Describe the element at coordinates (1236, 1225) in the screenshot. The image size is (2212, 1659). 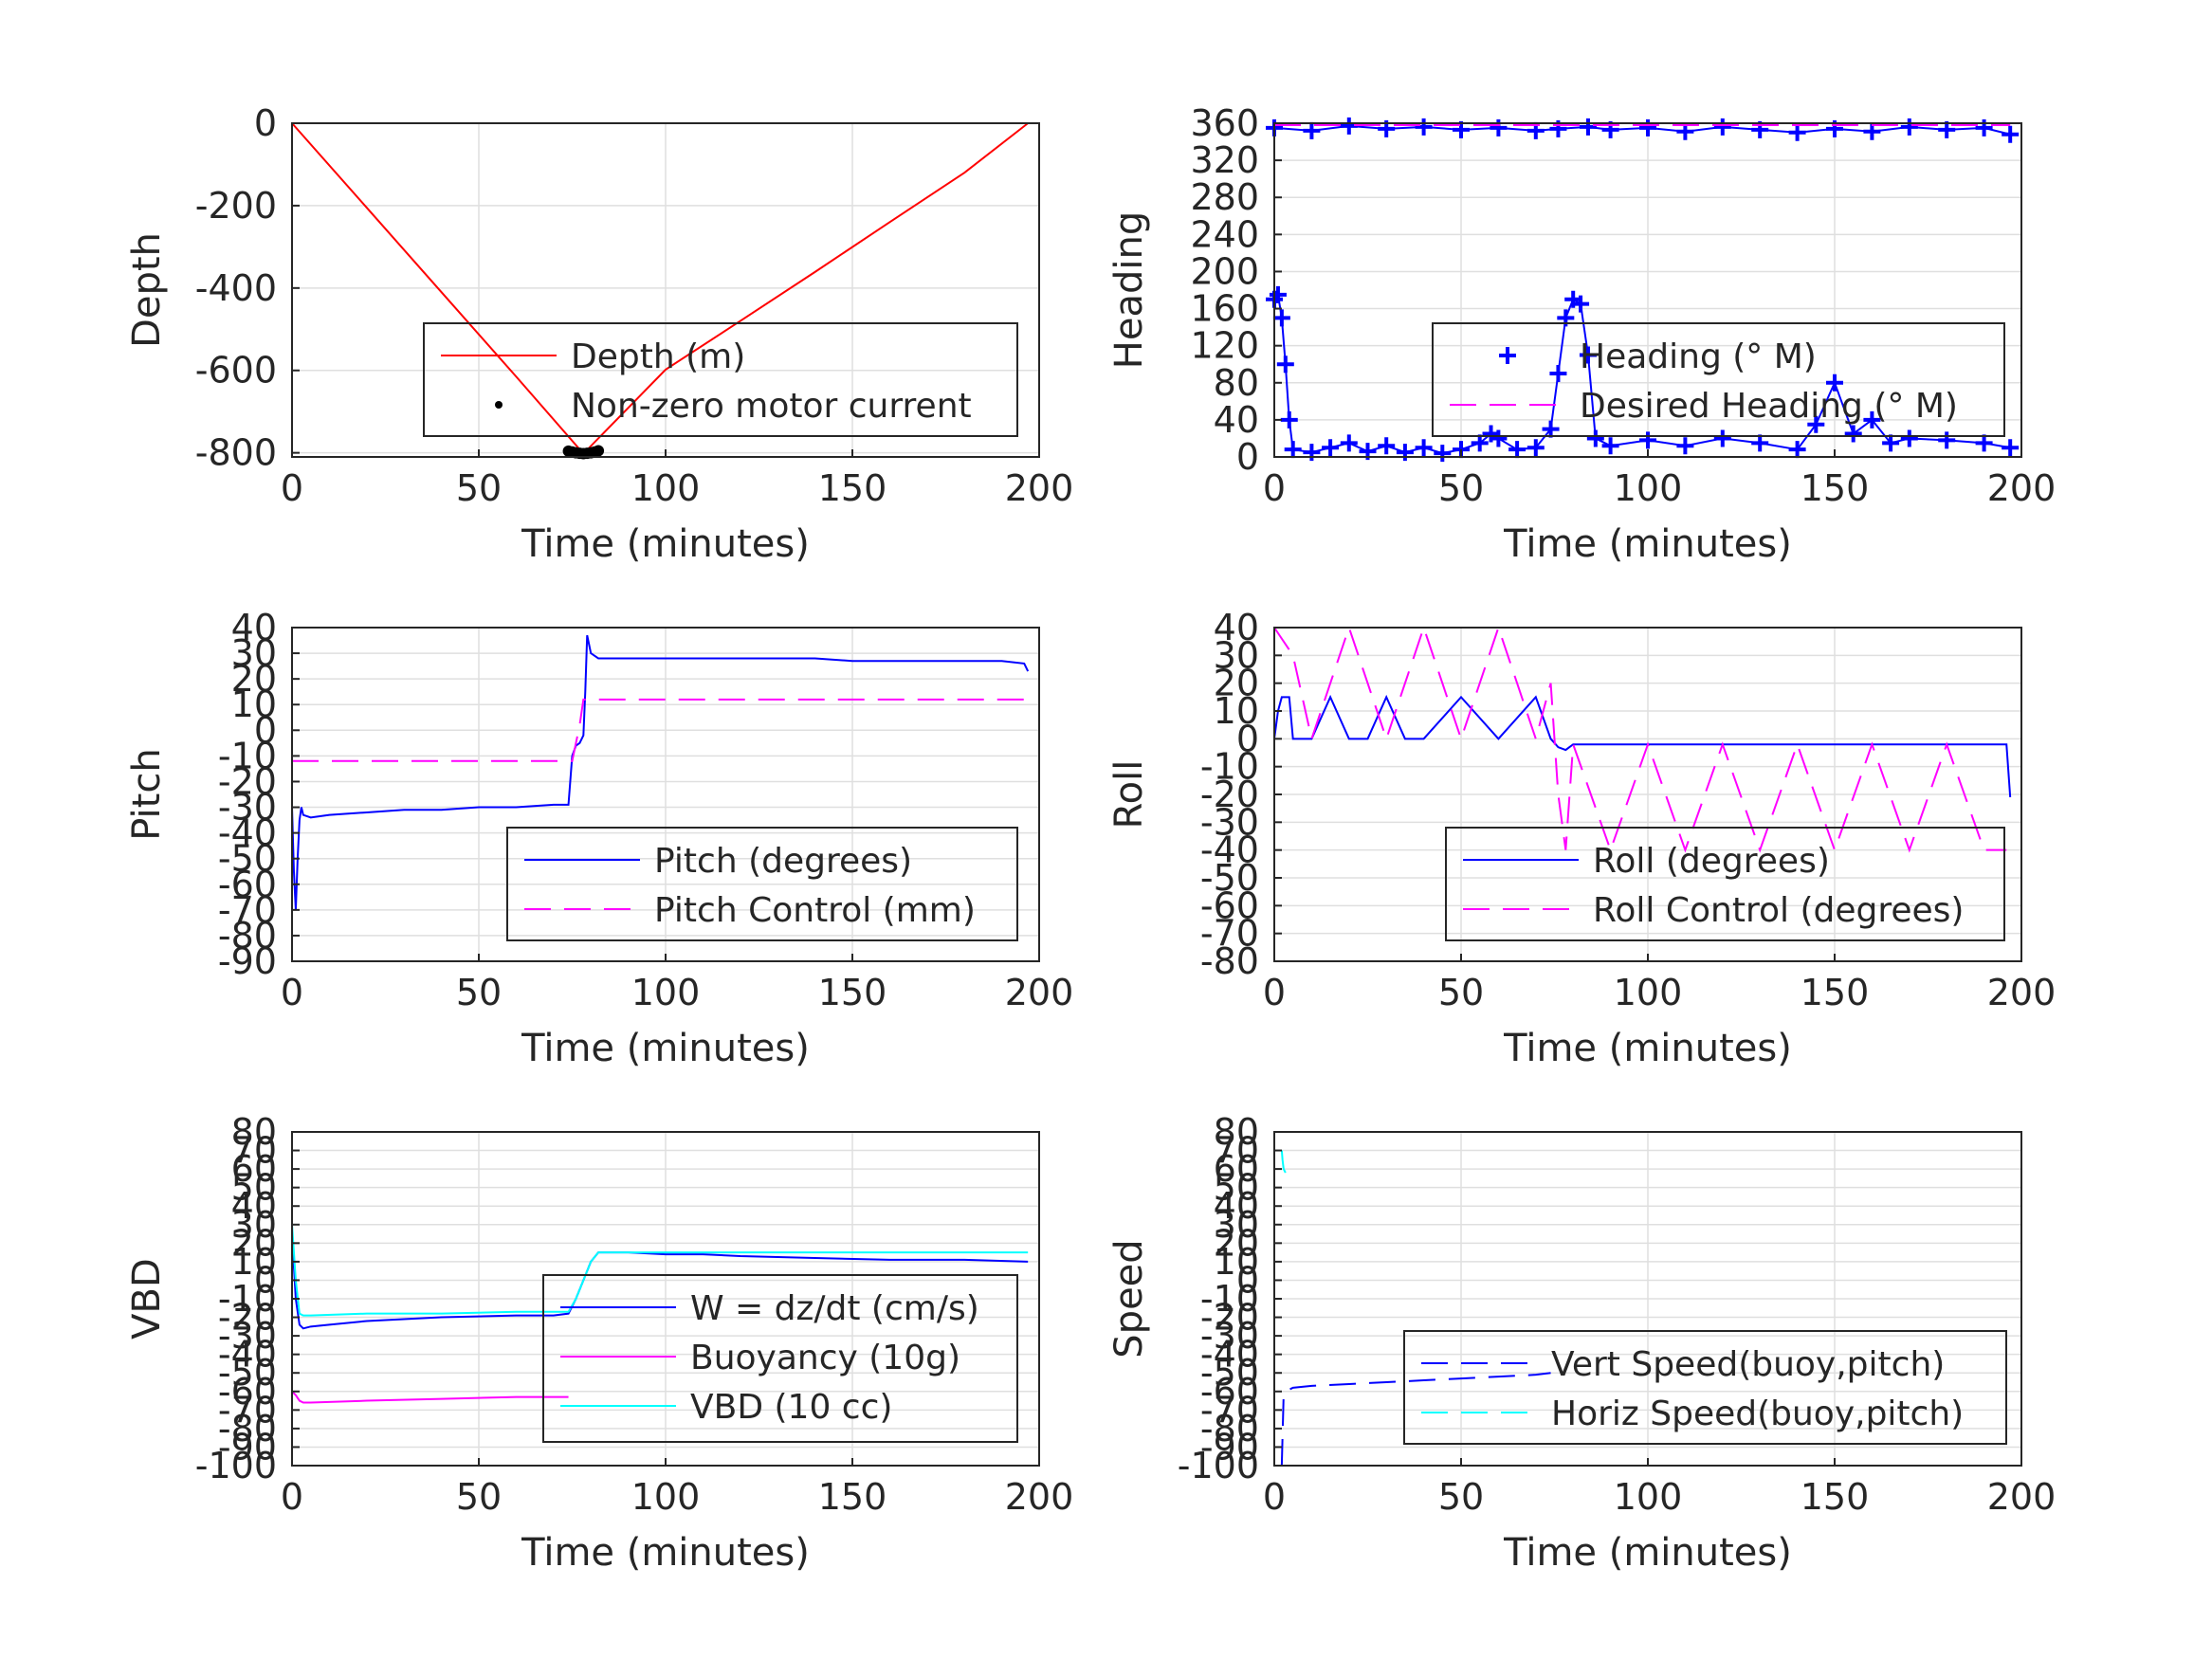
I see `tick-label-y: 30` at that location.